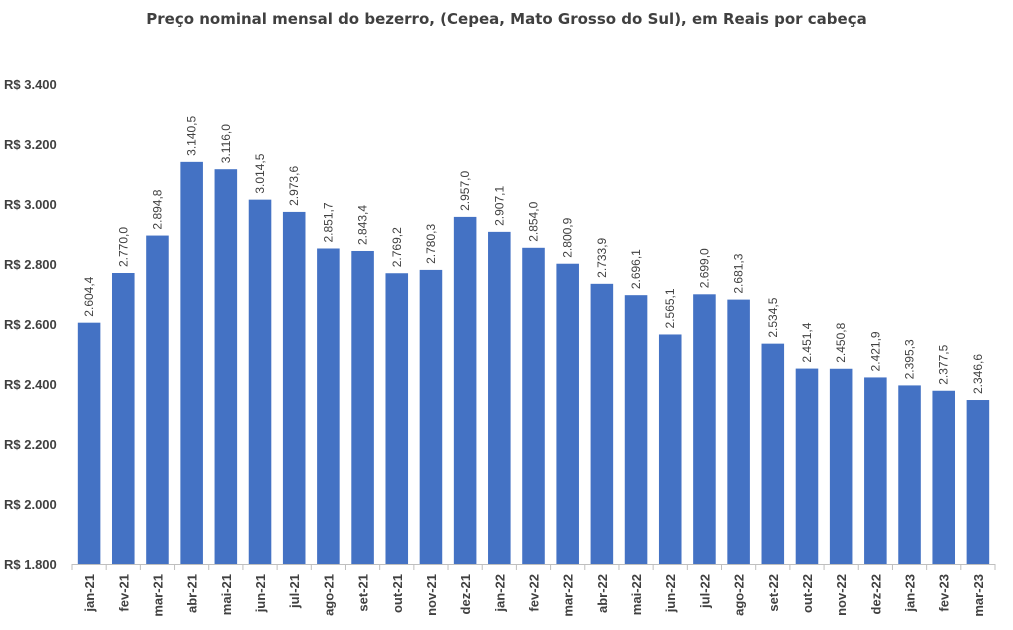 This screenshot has width=1013, height=630. What do you see at coordinates (875, 594) in the screenshot?
I see `x-tick-label: dez-22` at bounding box center [875, 594].